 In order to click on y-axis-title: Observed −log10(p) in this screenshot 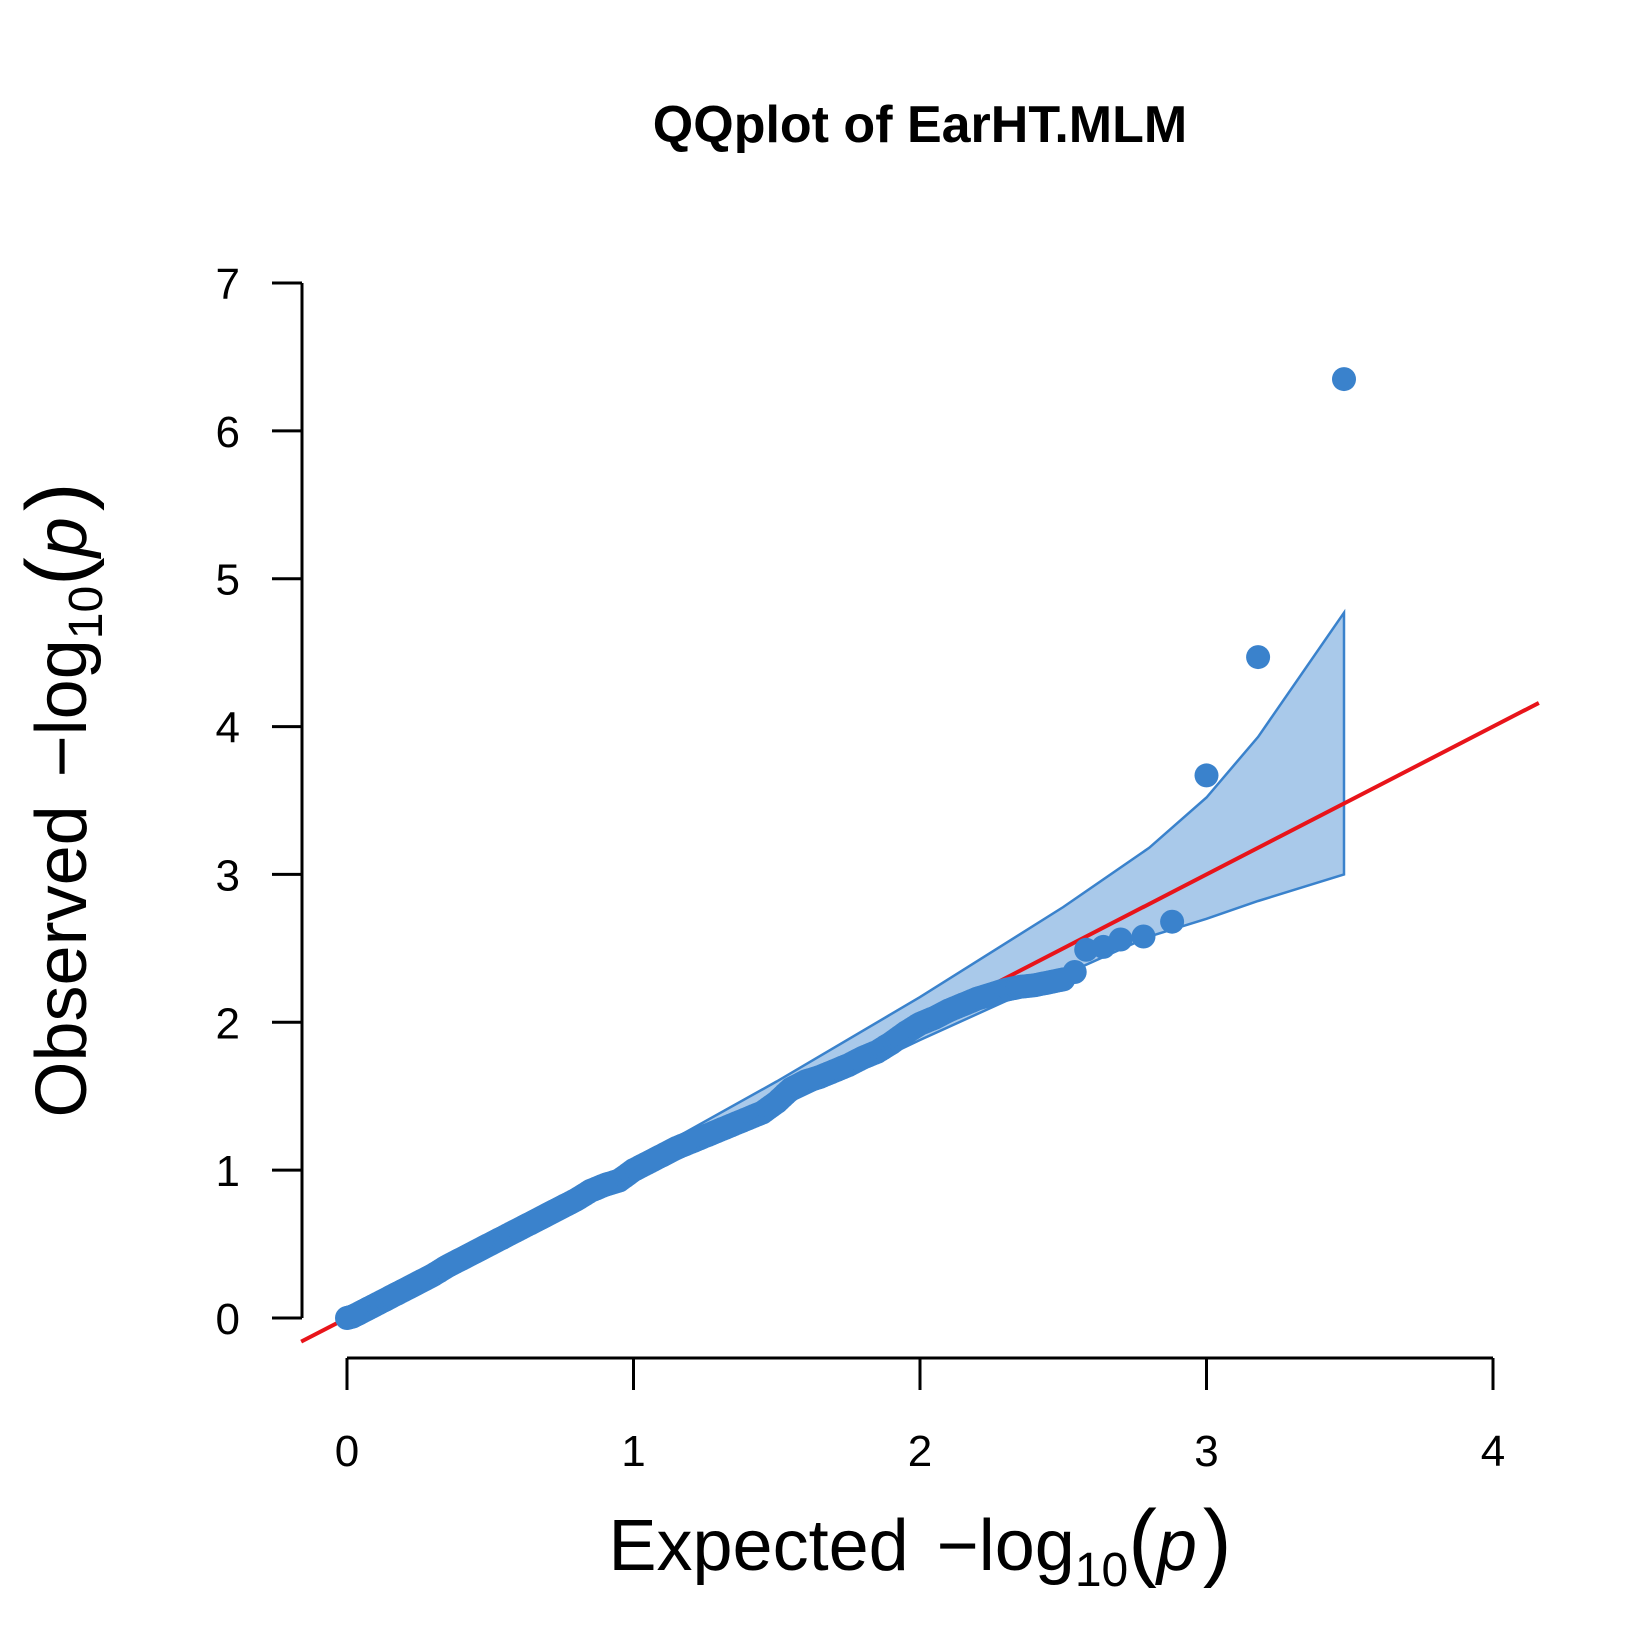, I will do `click(61, 799)`.